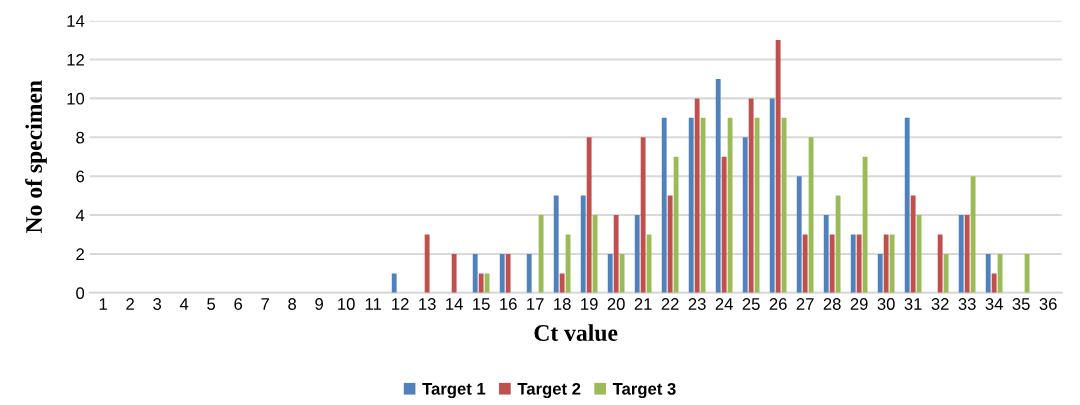  I want to click on x-tick-label: 24, so click(724, 304).